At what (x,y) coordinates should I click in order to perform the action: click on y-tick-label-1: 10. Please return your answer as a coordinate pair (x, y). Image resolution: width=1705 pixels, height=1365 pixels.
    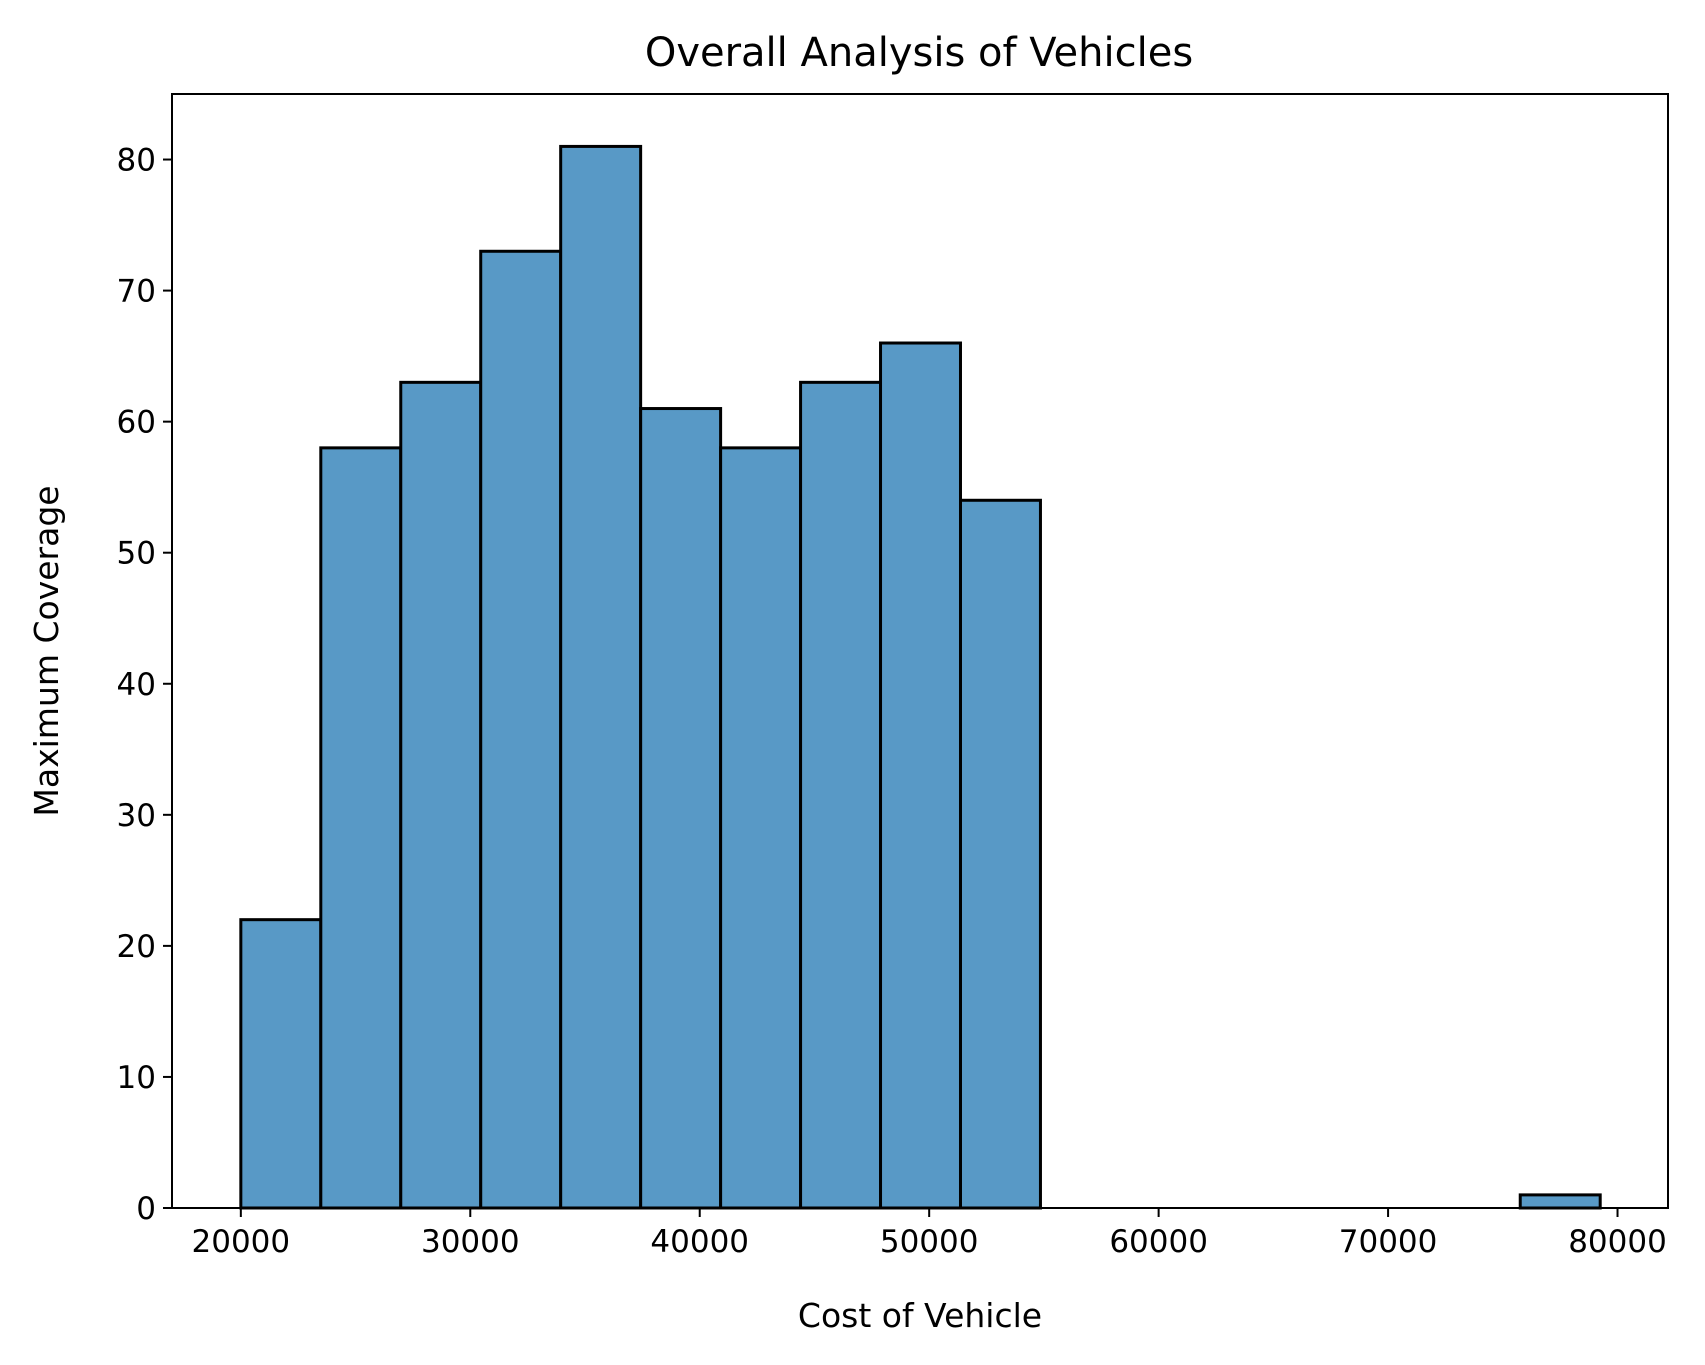
    Looking at the image, I should click on (136, 1078).